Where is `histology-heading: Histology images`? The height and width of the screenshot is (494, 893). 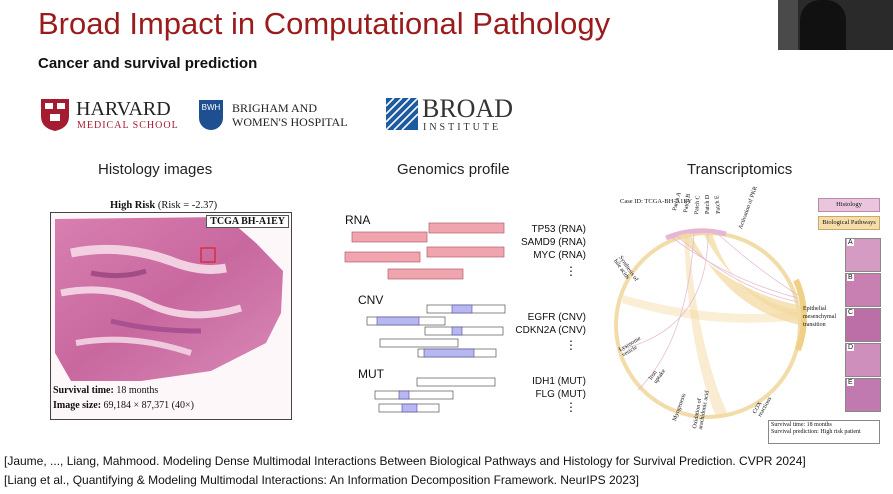 histology-heading: Histology images is located at coordinates (155, 169).